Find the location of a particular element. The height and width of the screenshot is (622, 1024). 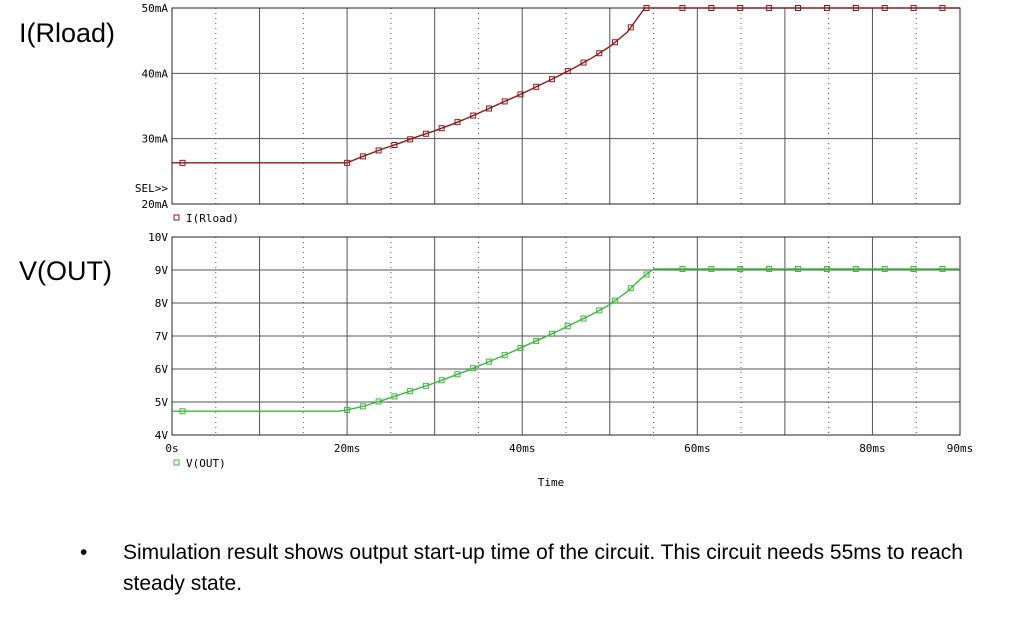

y-tick-label: 10V is located at coordinates (158, 237).